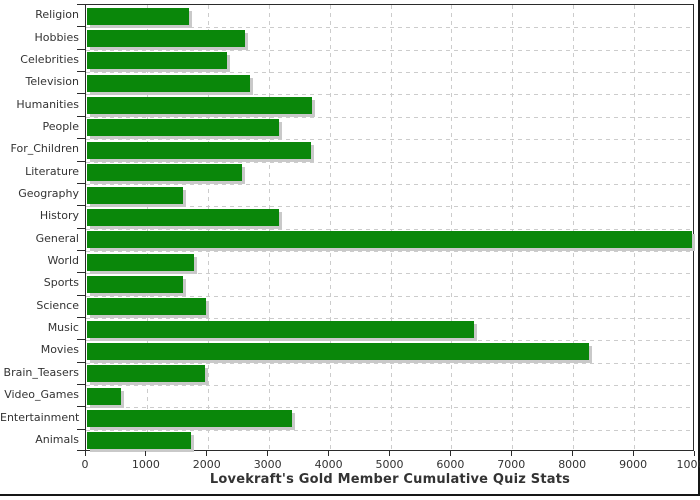 The image size is (700, 500). What do you see at coordinates (56, 37) in the screenshot?
I see `category-label-hobbies: Hobbies` at bounding box center [56, 37].